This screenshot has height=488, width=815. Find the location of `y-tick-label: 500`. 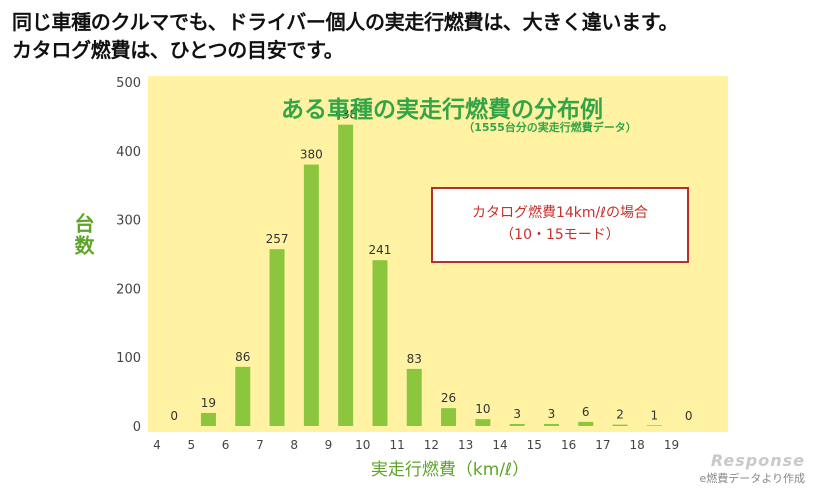

y-tick-label: 500 is located at coordinates (128, 83).